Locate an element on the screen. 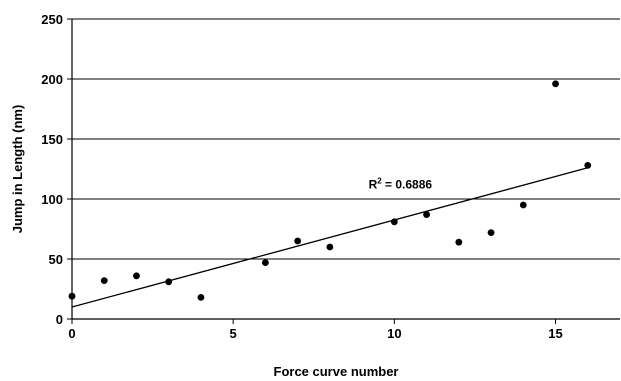 The height and width of the screenshot is (381, 621). x-tick-label: 15 is located at coordinates (555, 333).